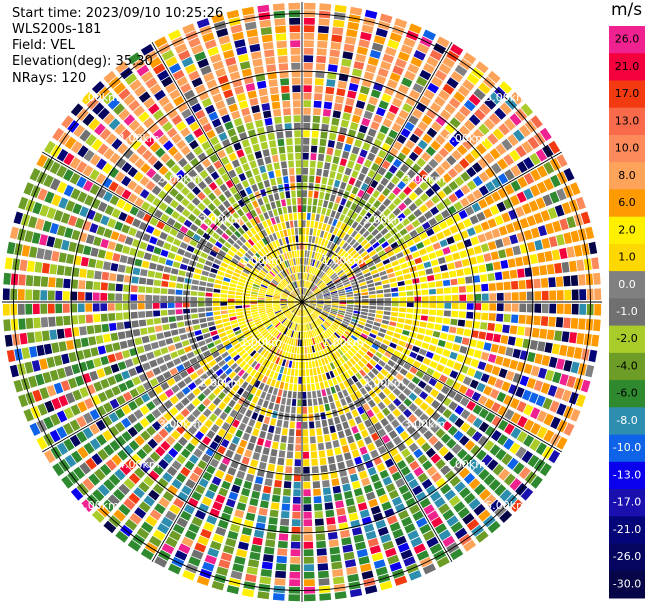 Image resolution: width=647 pixels, height=607 pixels. Describe the element at coordinates (384, 383) in the screenshot. I see `range-ring-label: 2.00km` at that location.